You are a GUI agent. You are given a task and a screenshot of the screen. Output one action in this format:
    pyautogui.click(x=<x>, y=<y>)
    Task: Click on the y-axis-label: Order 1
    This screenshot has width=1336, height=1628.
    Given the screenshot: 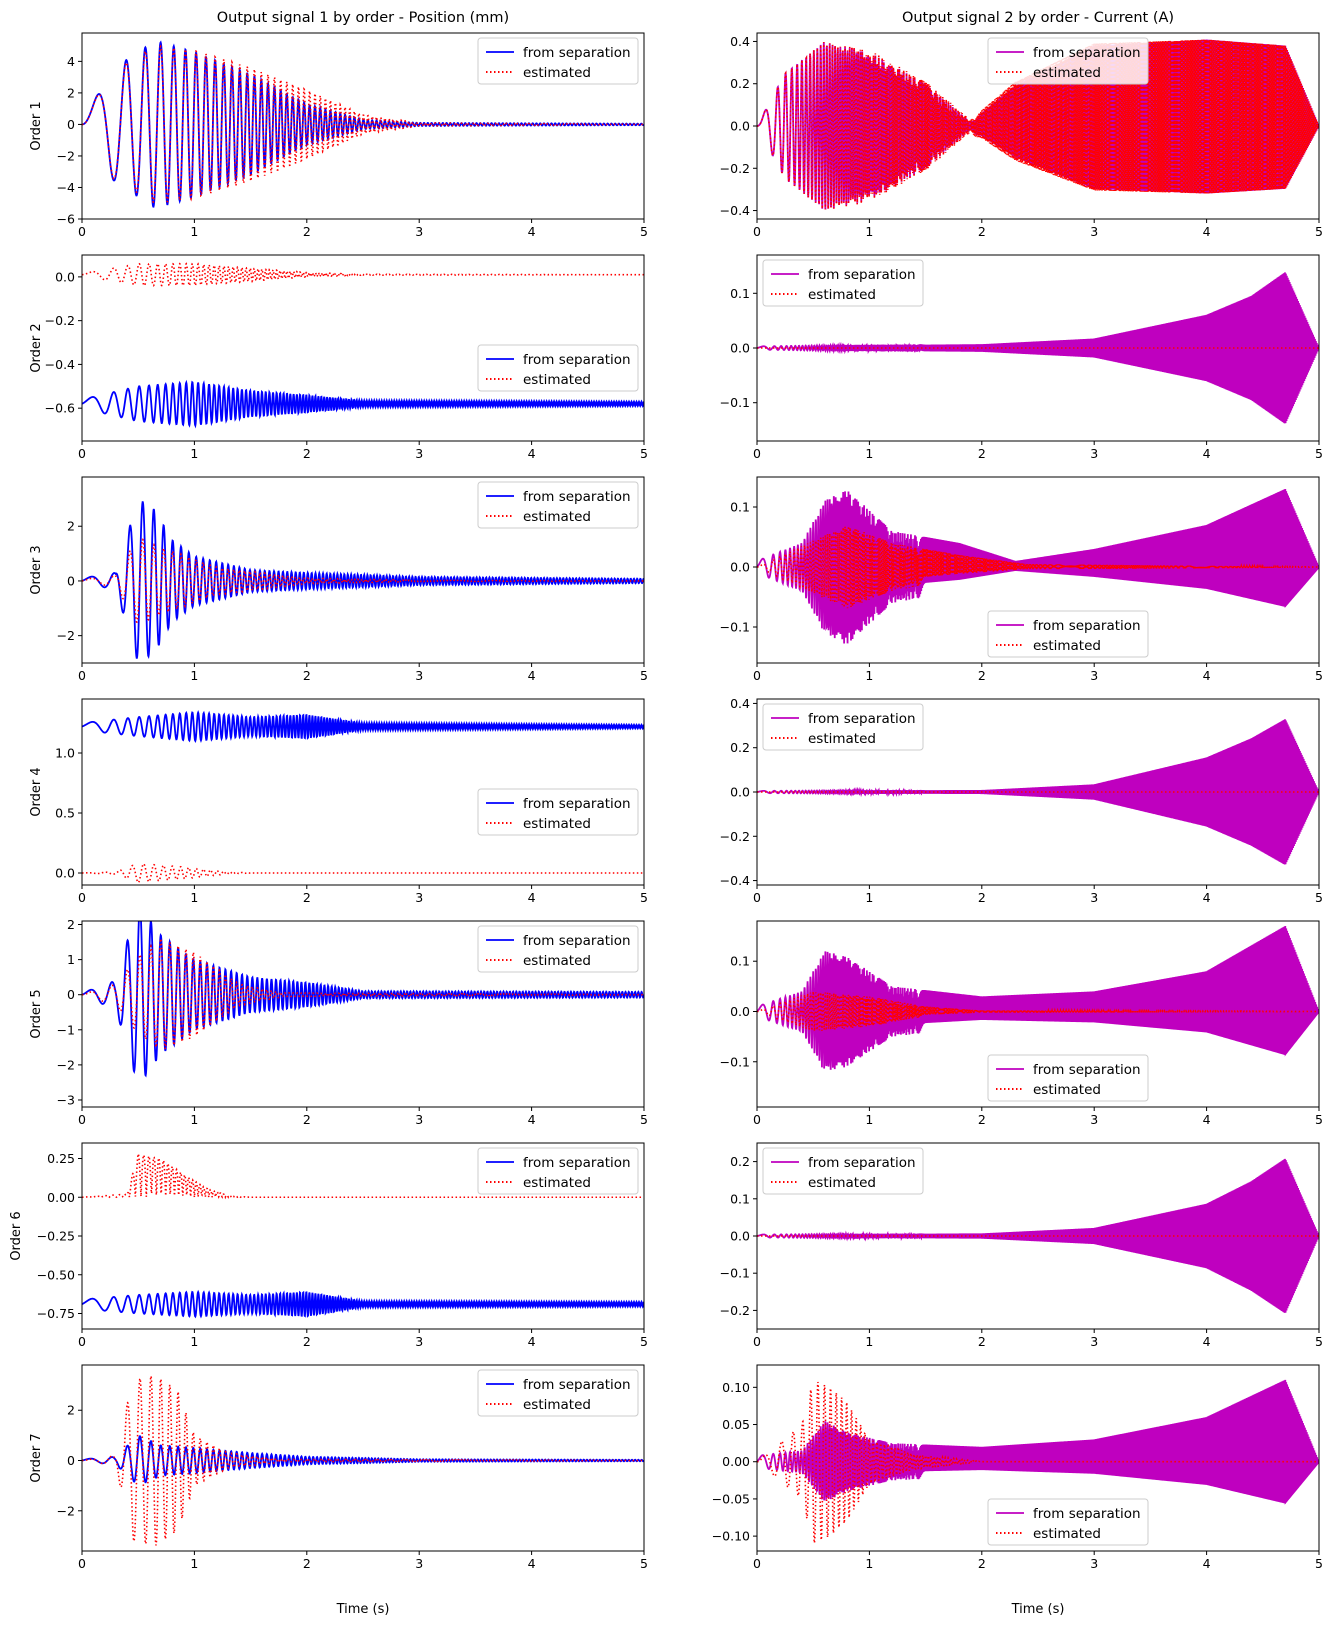 What is the action you would take?
    pyautogui.click(x=36, y=125)
    